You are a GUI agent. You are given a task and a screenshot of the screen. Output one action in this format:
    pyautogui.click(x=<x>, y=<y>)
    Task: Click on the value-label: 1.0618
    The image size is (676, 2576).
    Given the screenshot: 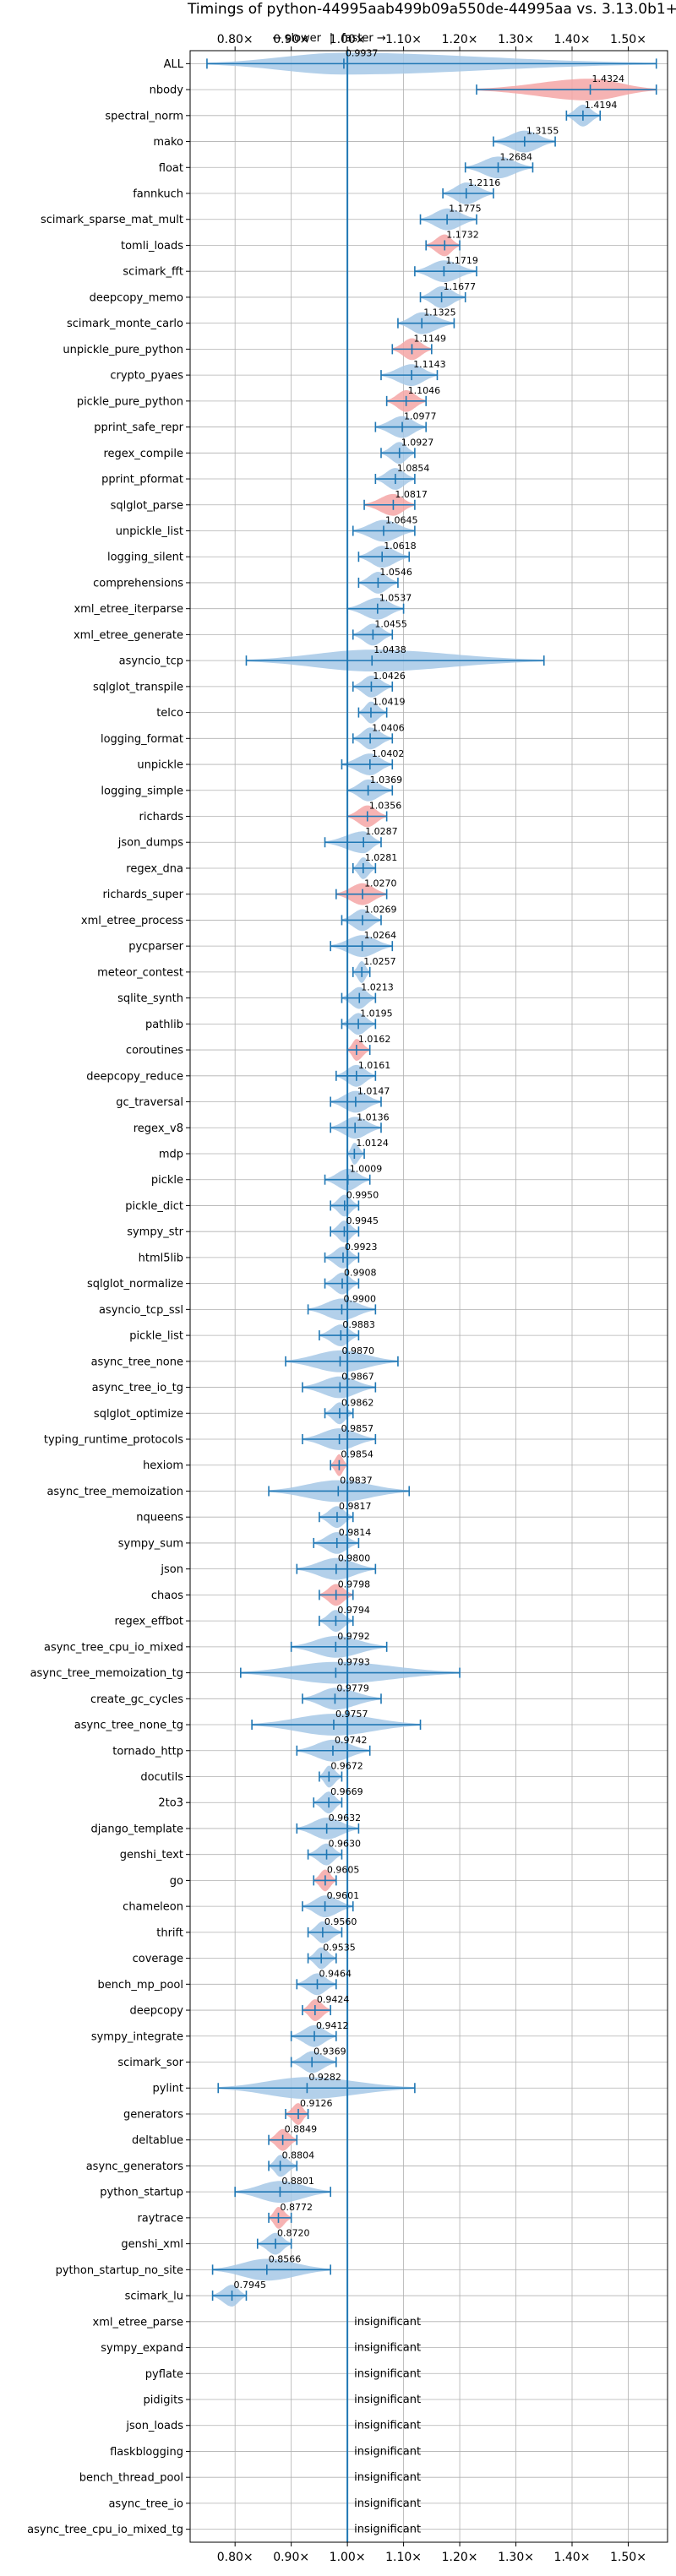 What is the action you would take?
    pyautogui.click(x=400, y=546)
    